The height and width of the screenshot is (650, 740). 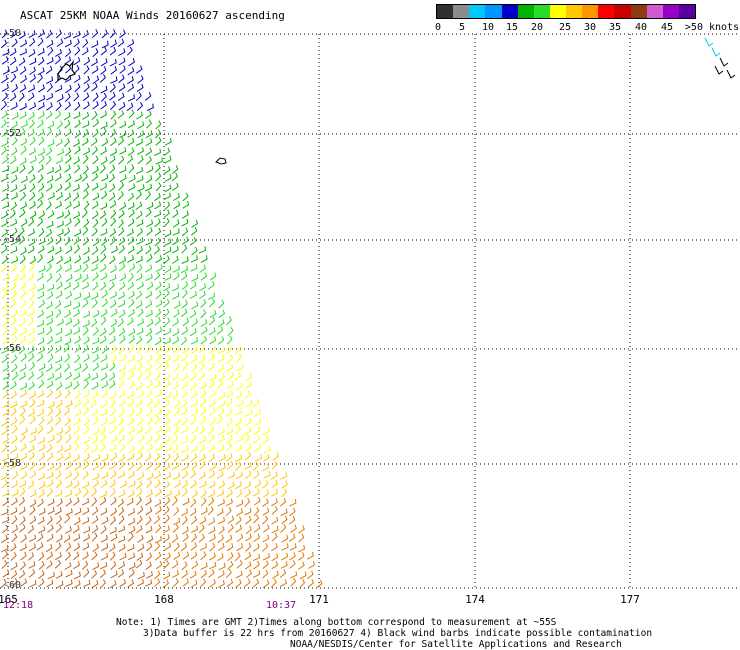 What do you see at coordinates (493, 11) in the screenshot?
I see `legend-swatch` at bounding box center [493, 11].